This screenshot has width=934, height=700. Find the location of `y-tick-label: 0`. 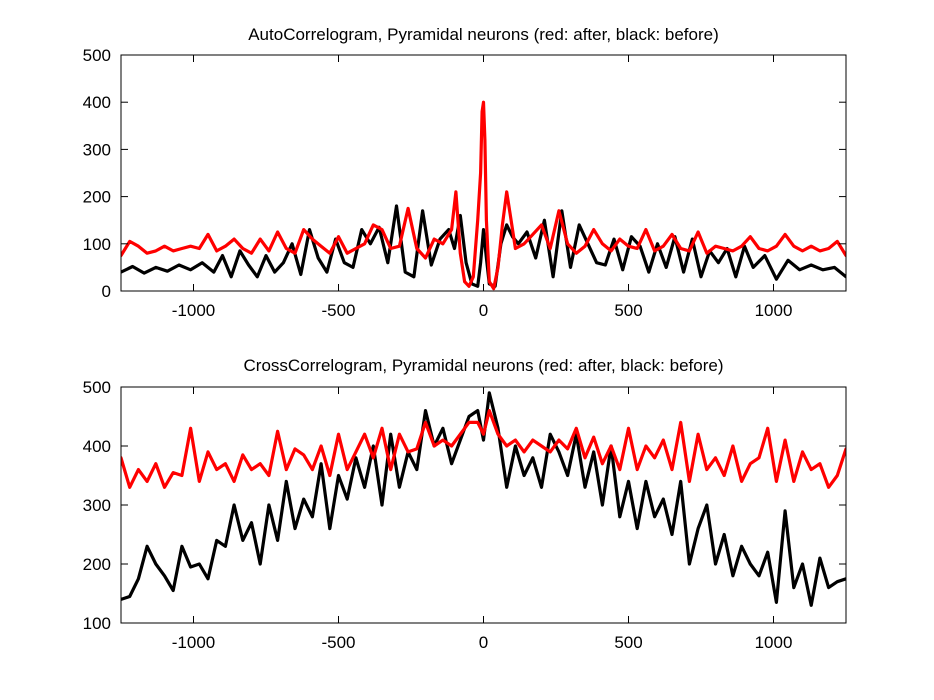

y-tick-label: 0 is located at coordinates (106, 291).